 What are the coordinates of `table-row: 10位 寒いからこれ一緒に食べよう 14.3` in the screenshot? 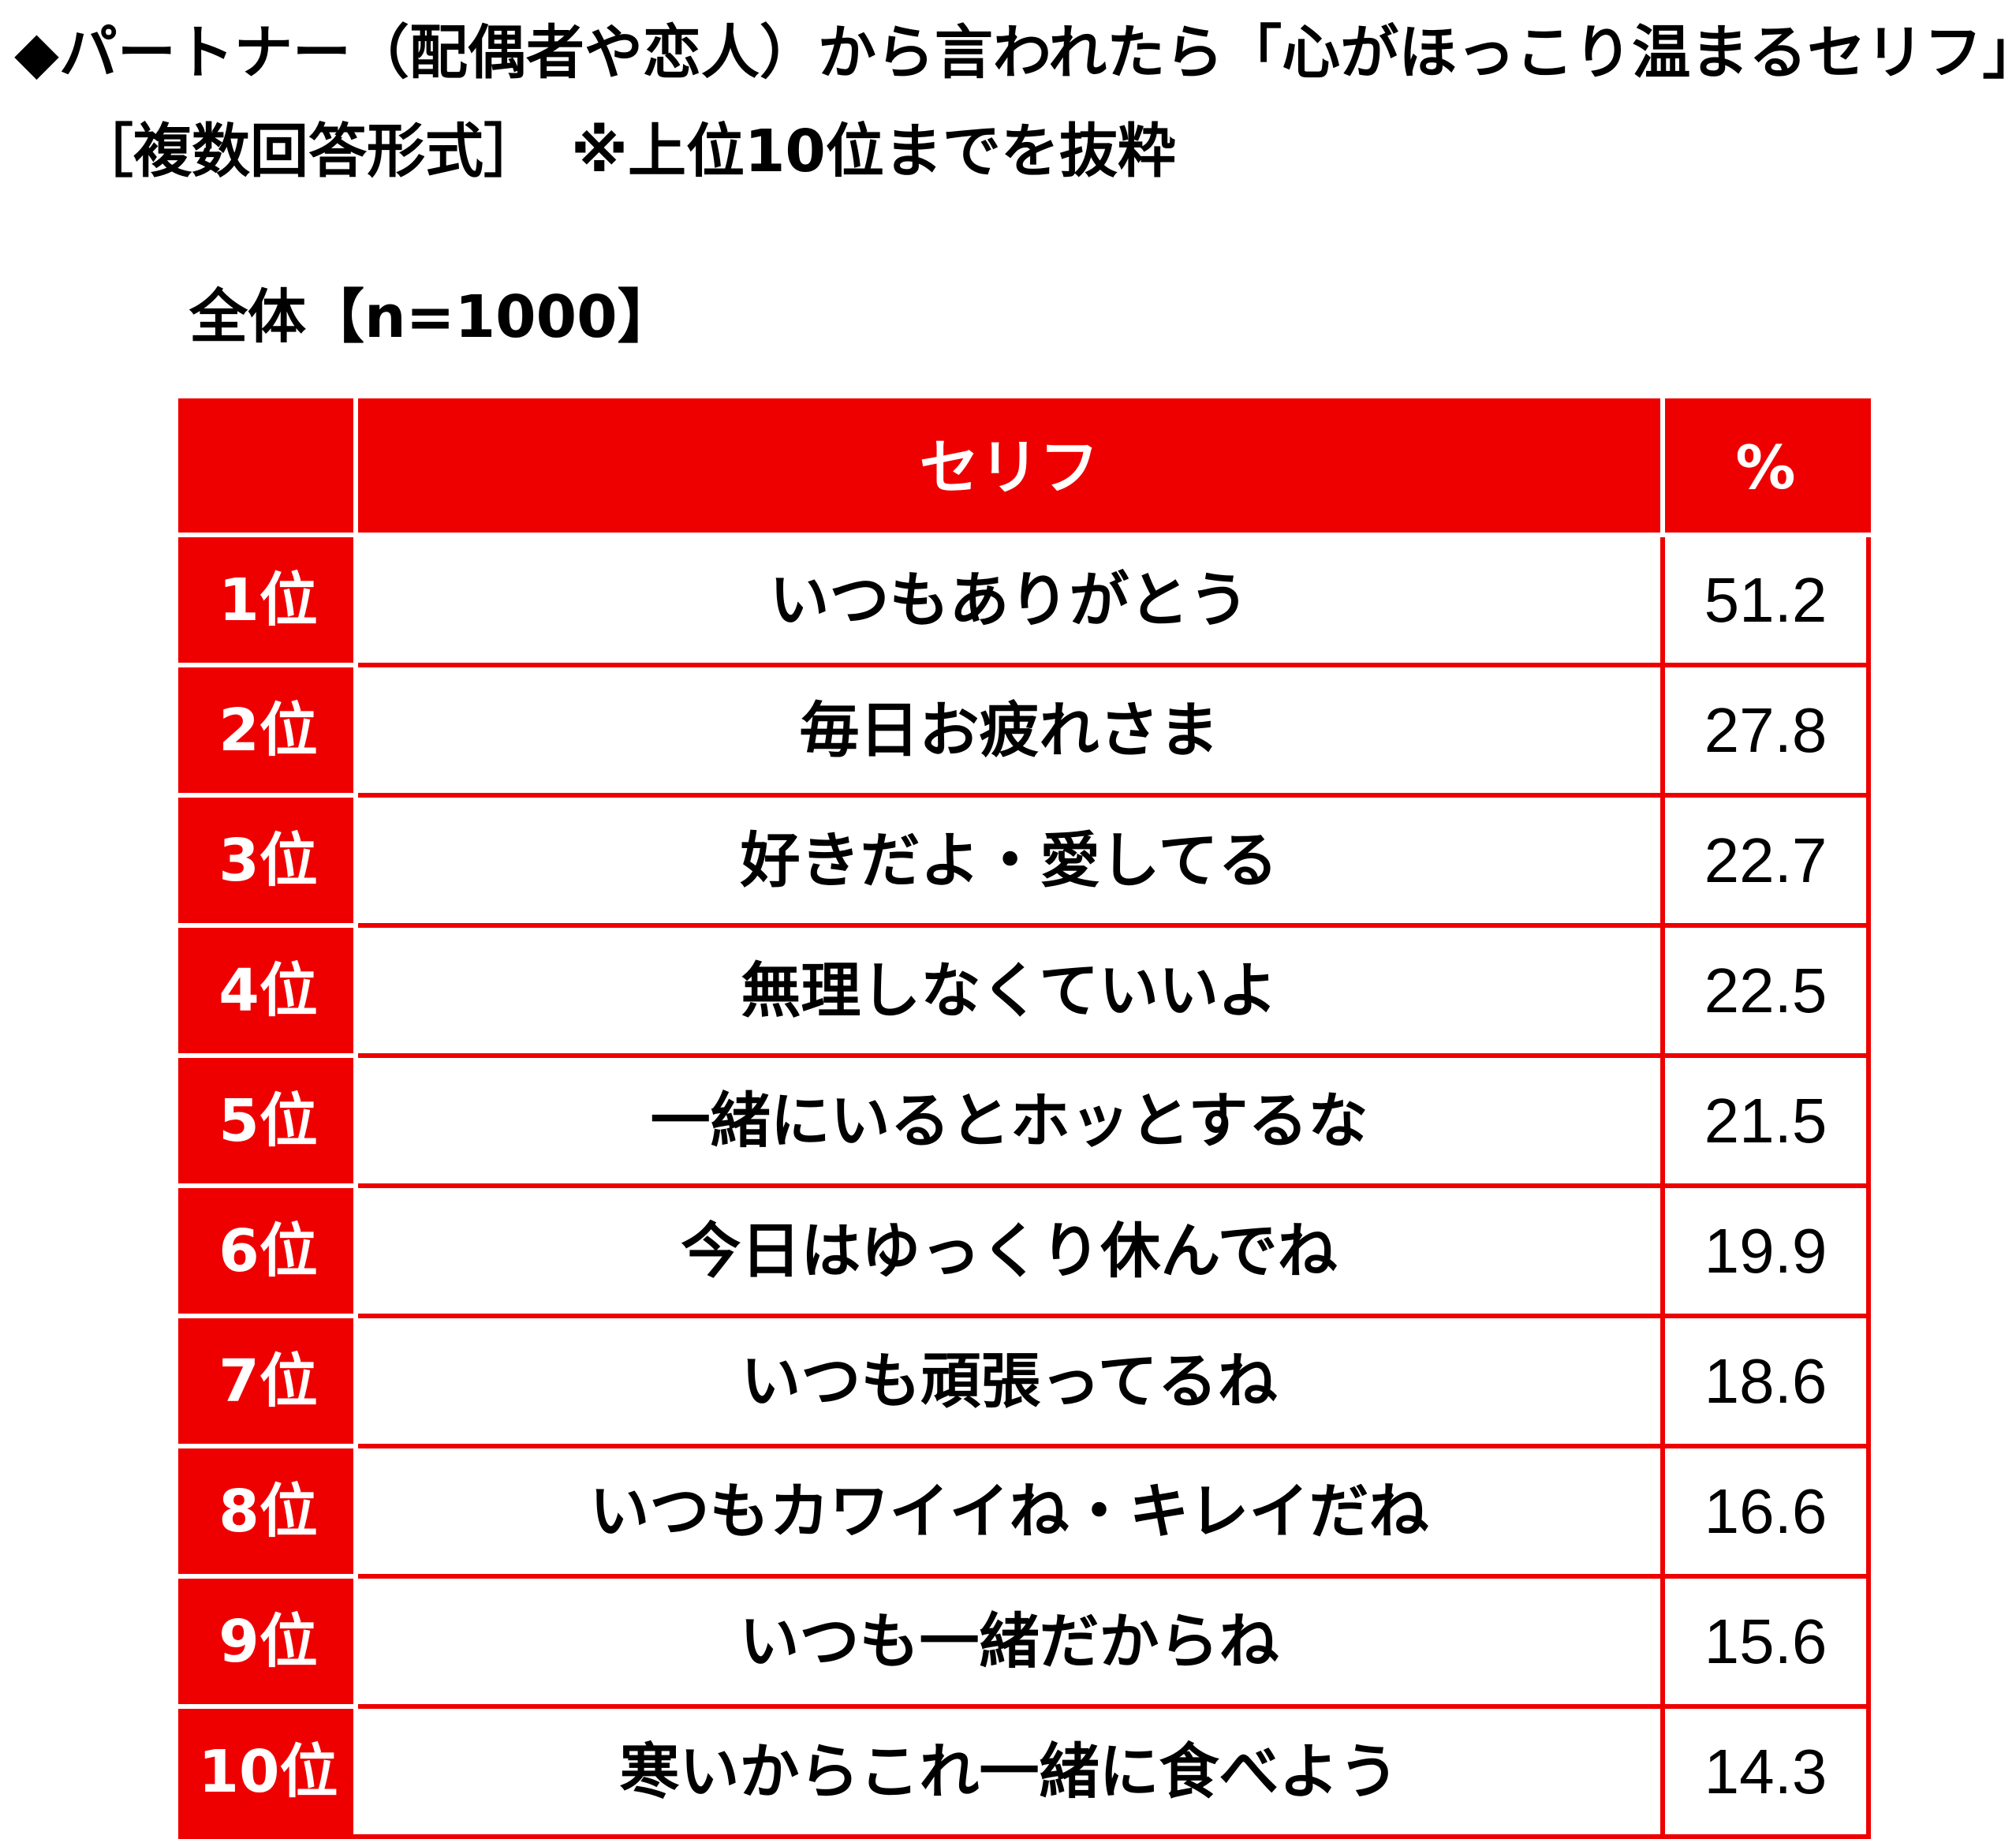 It's located at (1024, 1771).